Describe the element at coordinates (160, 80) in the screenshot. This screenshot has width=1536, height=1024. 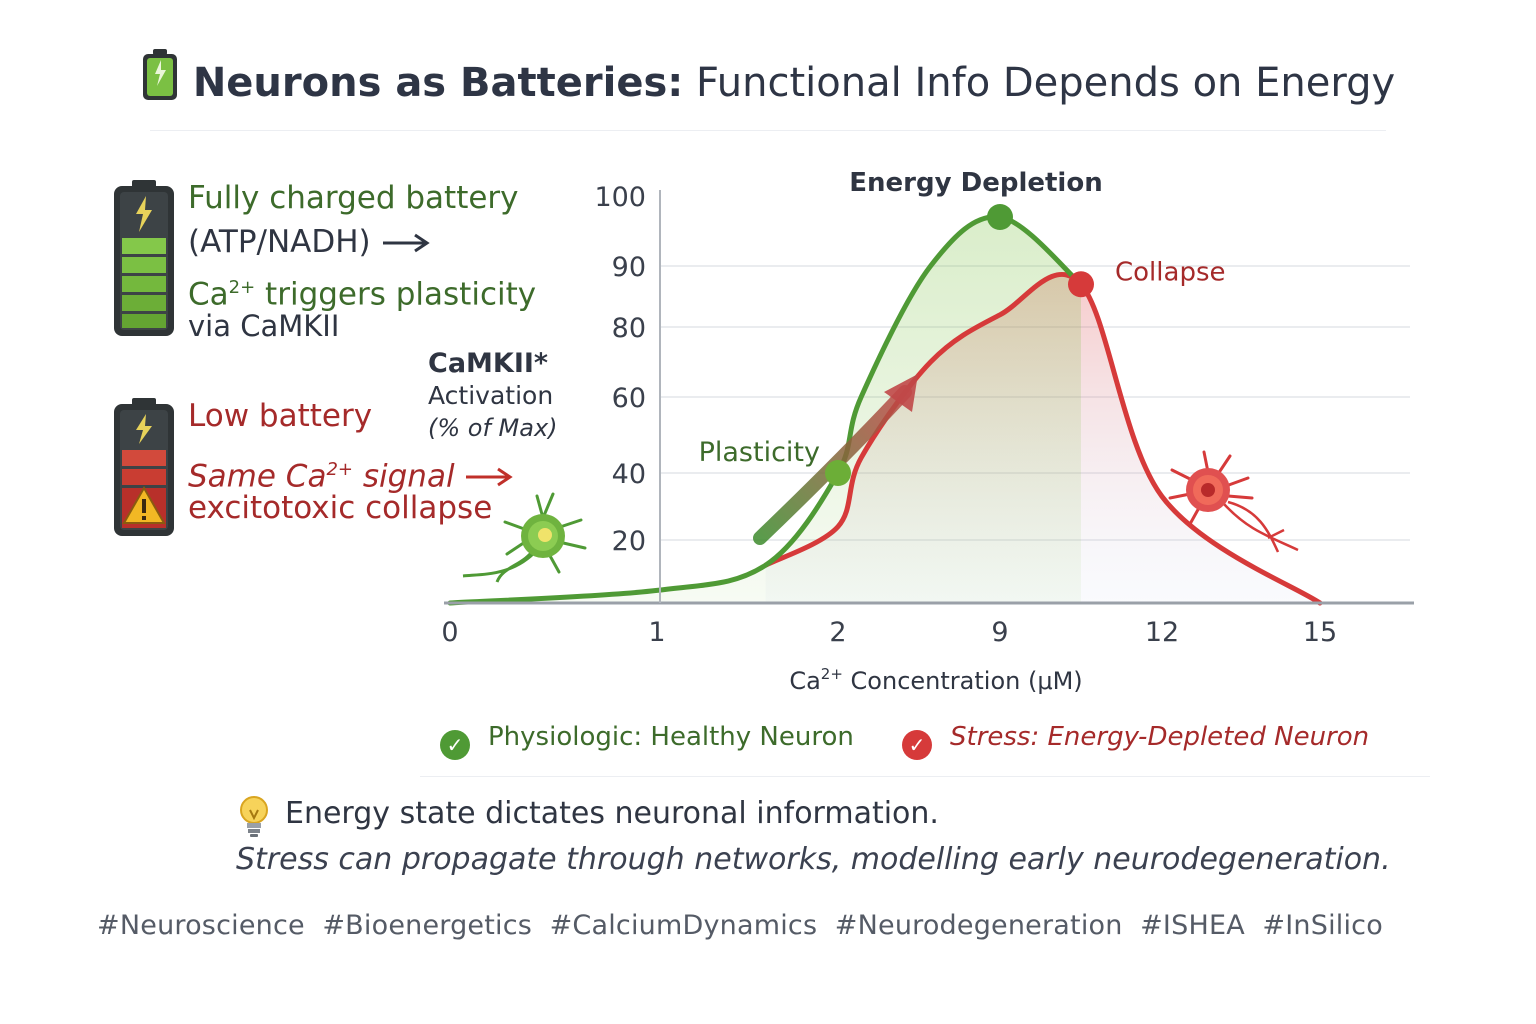
I see `battery-full-icon` at that location.